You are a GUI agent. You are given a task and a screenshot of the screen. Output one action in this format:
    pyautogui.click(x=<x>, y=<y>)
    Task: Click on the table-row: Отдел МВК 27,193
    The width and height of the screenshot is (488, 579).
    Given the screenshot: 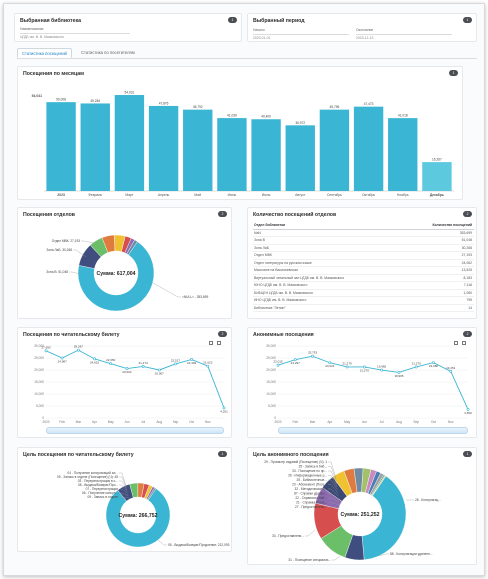 What is the action you would take?
    pyautogui.click(x=363, y=256)
    